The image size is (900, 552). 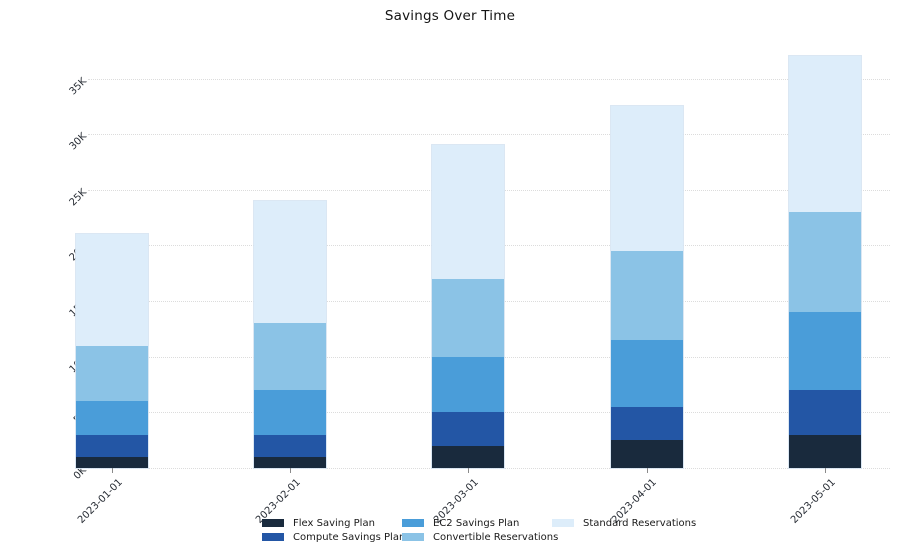 I want to click on legend-item: EC2 Savings Plan, so click(x=460, y=523).